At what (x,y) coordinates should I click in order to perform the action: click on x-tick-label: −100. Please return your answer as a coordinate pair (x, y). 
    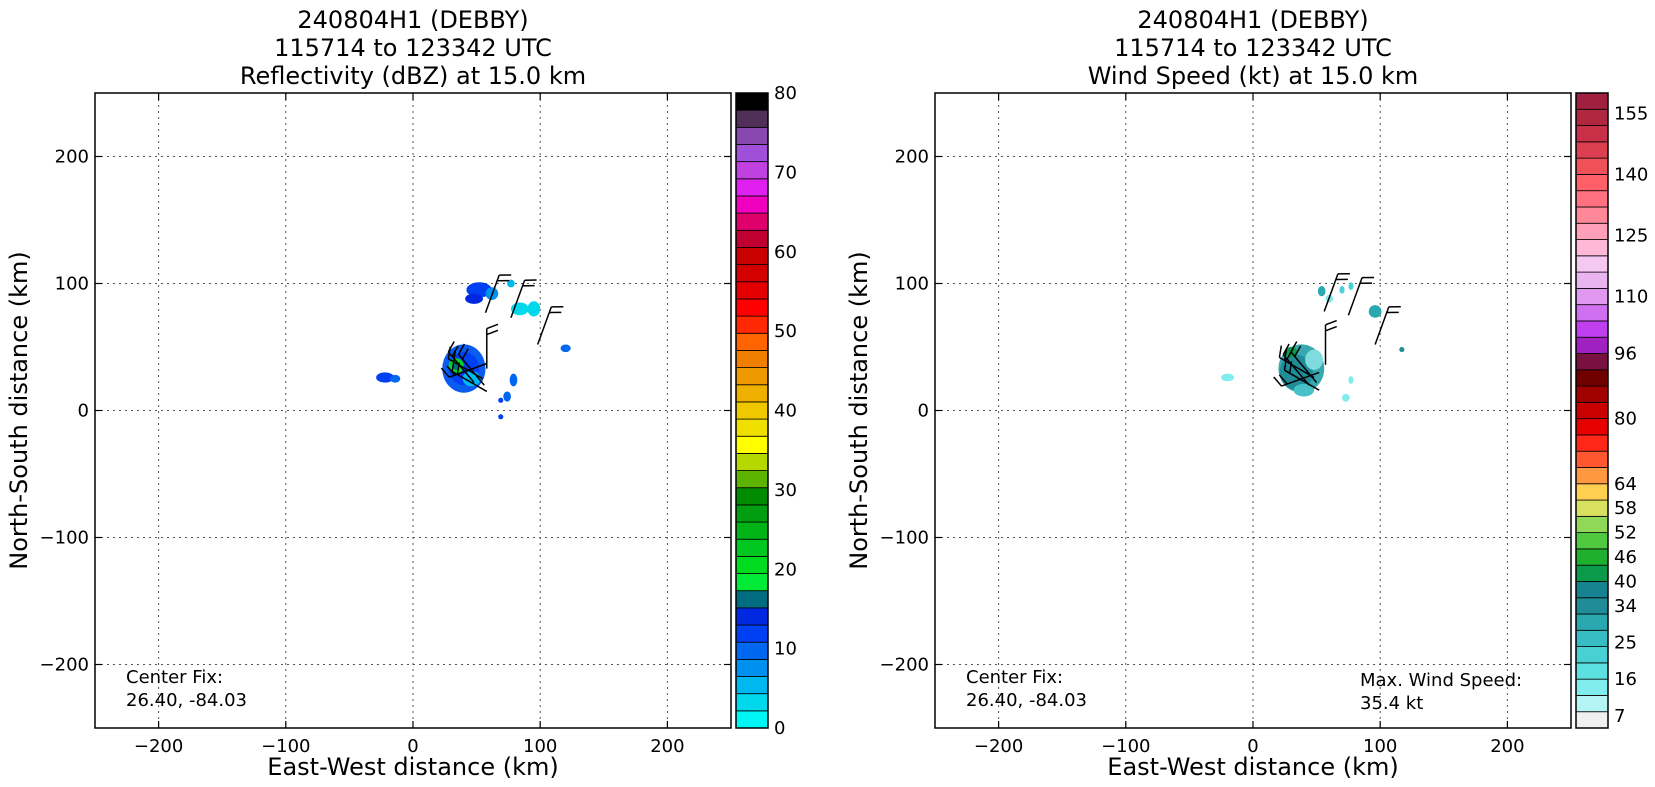
    Looking at the image, I should click on (1125, 746).